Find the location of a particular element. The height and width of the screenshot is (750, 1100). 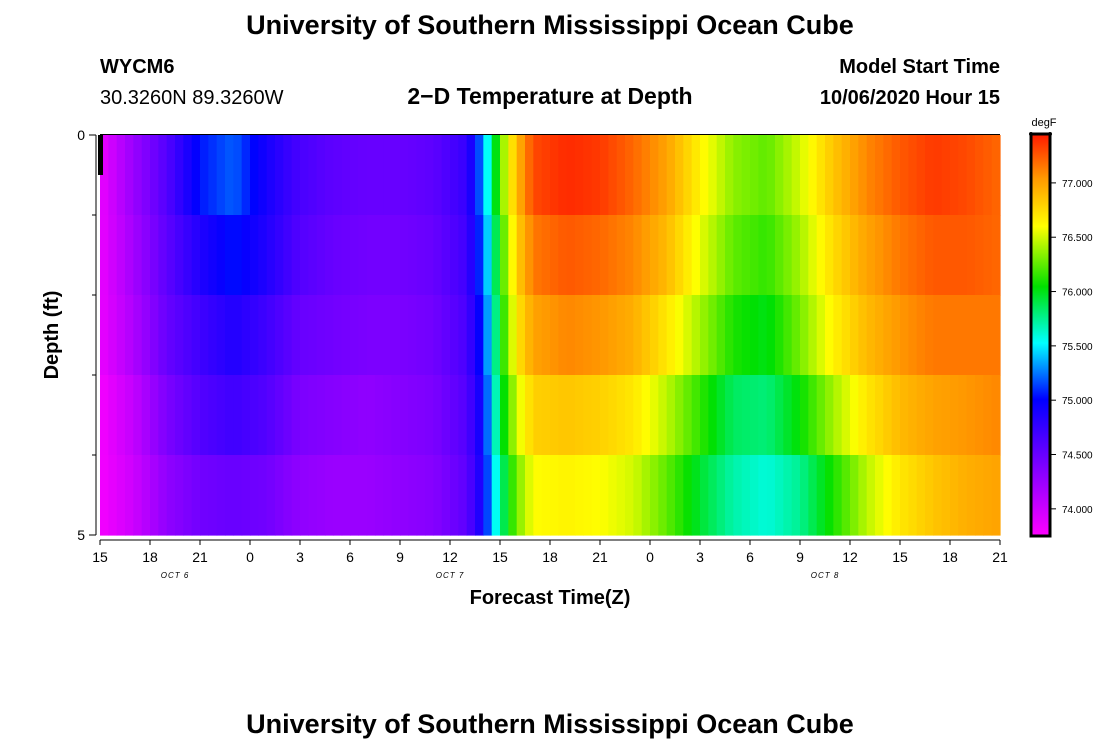

x-tick-label: 0 is located at coordinates (250, 557).